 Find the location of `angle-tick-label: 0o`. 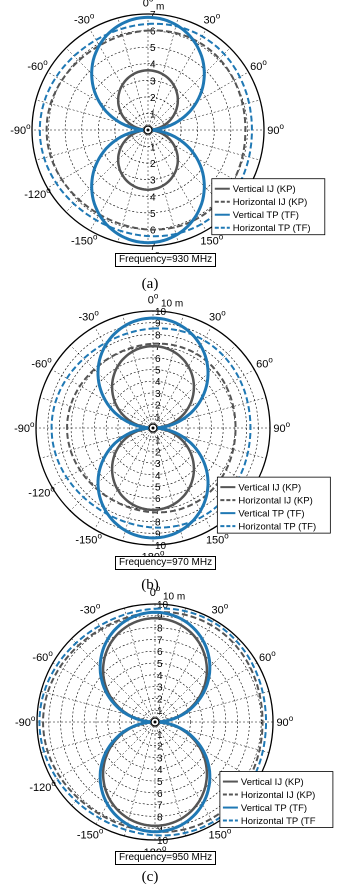

angle-tick-label: 0o is located at coordinates (155, 591).